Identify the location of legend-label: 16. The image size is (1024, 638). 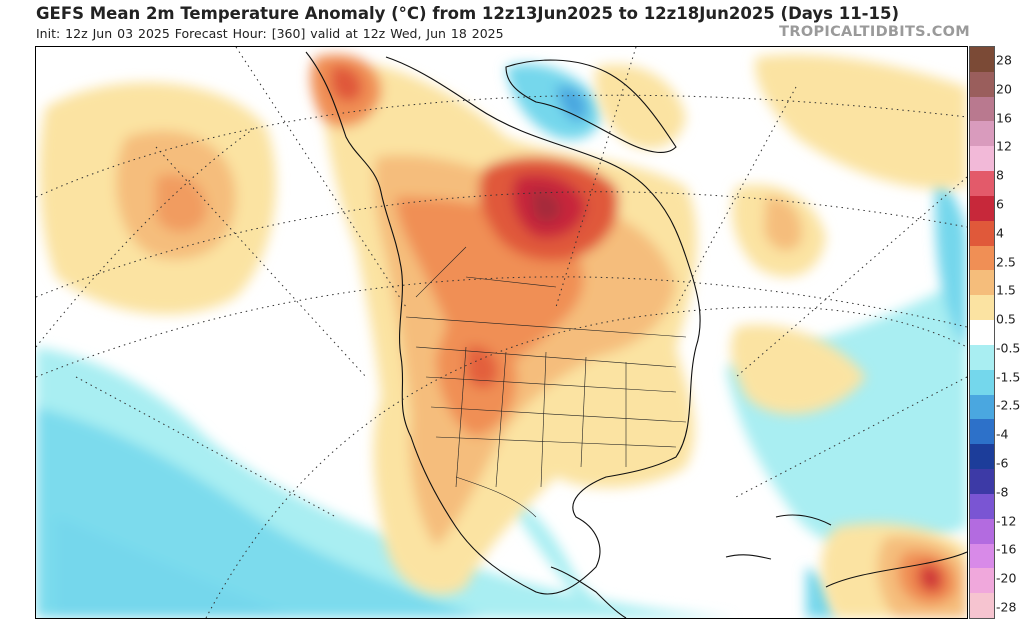
(1004, 118).